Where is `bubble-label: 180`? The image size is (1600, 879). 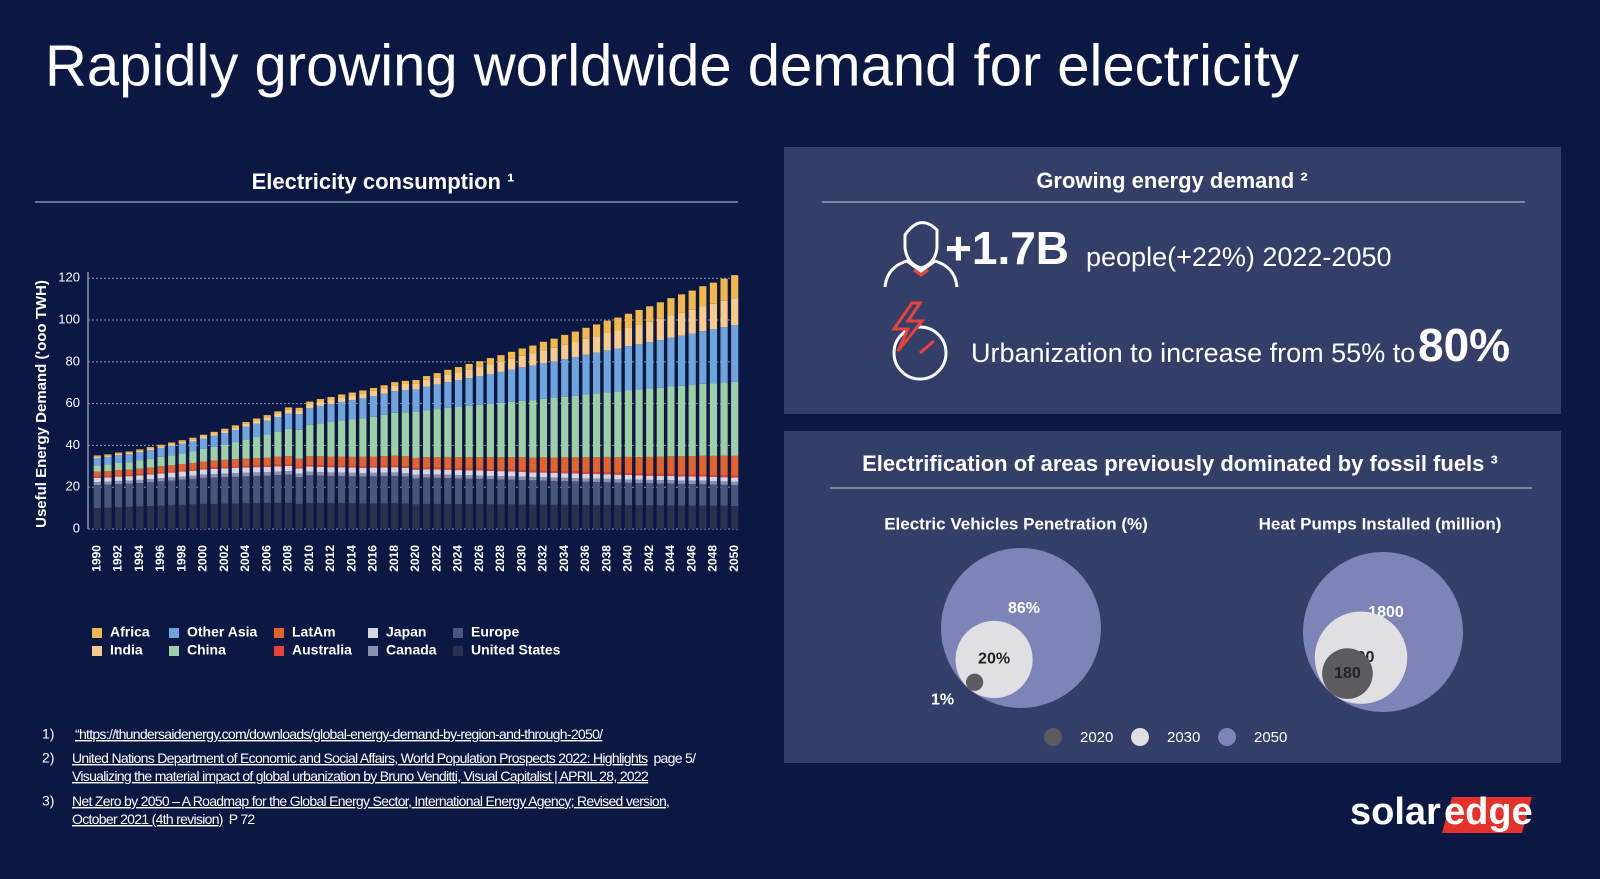
bubble-label: 180 is located at coordinates (1347, 673).